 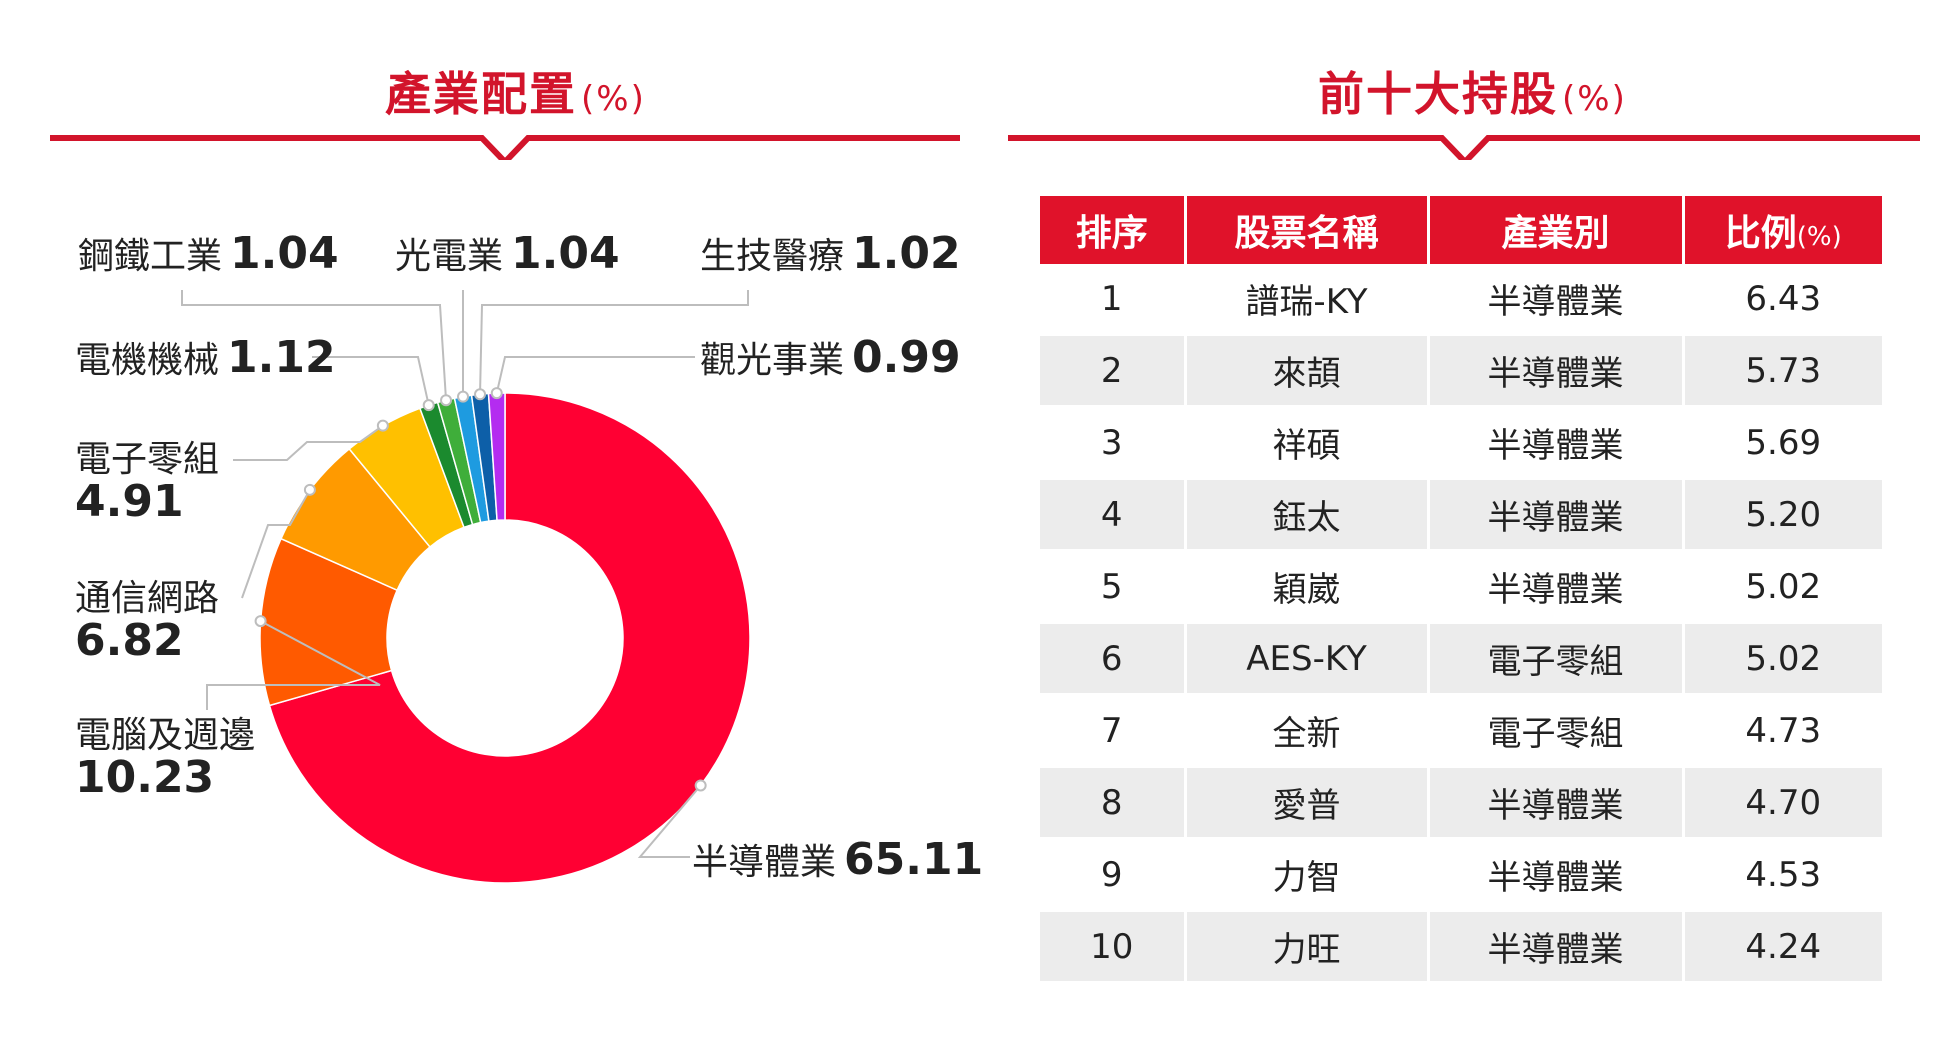 What do you see at coordinates (1782, 443) in the screenshot?
I see `cell-weight: 5.69` at bounding box center [1782, 443].